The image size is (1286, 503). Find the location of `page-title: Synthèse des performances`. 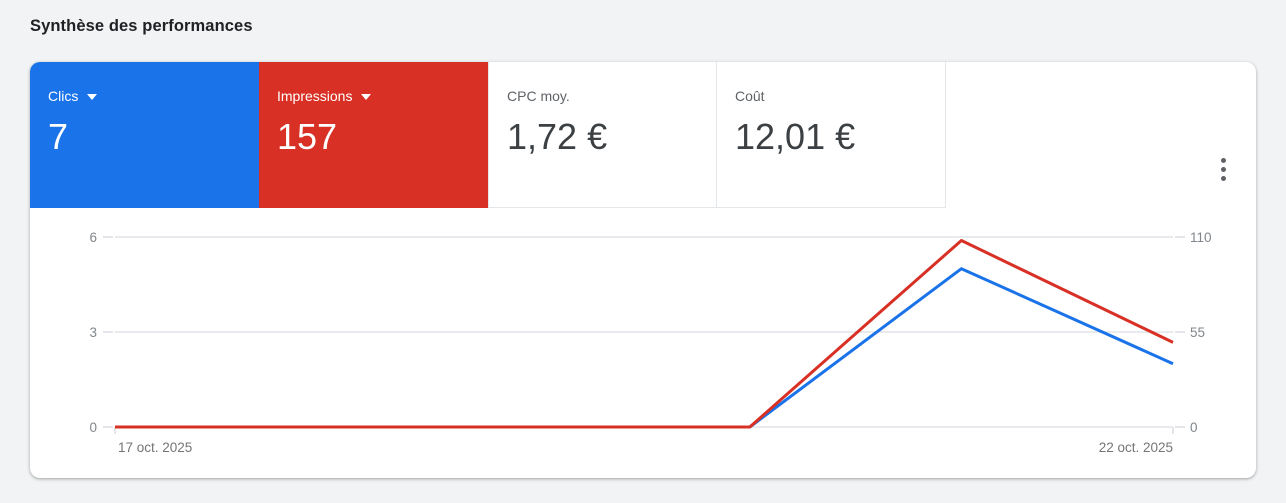

page-title: Synthèse des performances is located at coordinates (141, 26).